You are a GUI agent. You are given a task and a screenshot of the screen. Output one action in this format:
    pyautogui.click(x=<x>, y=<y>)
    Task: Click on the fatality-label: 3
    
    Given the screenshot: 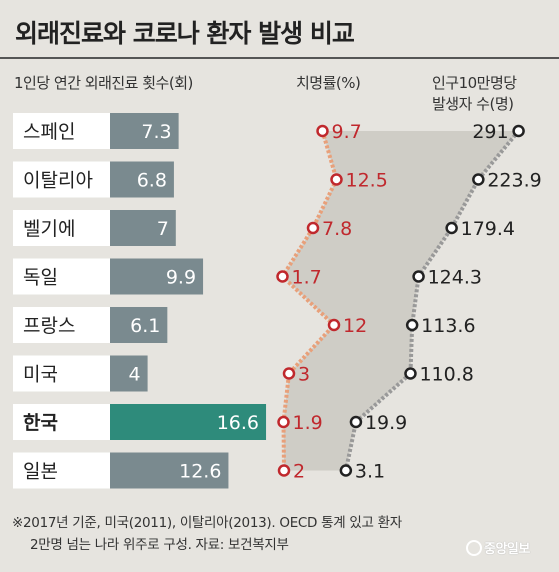 What is the action you would take?
    pyautogui.click(x=304, y=375)
    